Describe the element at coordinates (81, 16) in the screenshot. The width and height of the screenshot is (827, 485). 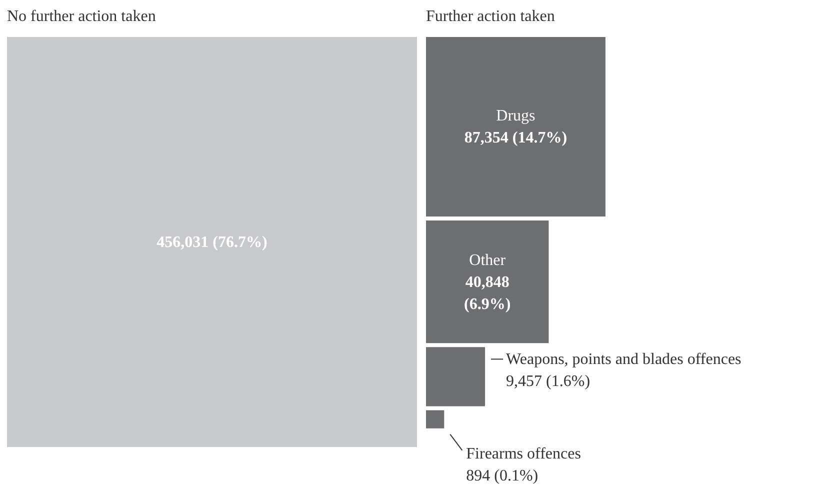
I see `category-label: No further action taken` at that location.